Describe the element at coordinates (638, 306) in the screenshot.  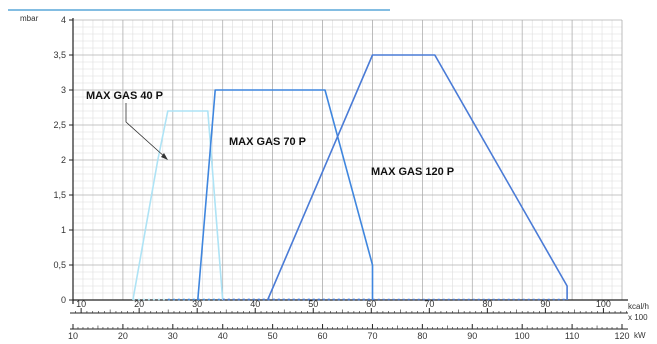
I see `kcal-unit-label: kcal/h` at that location.